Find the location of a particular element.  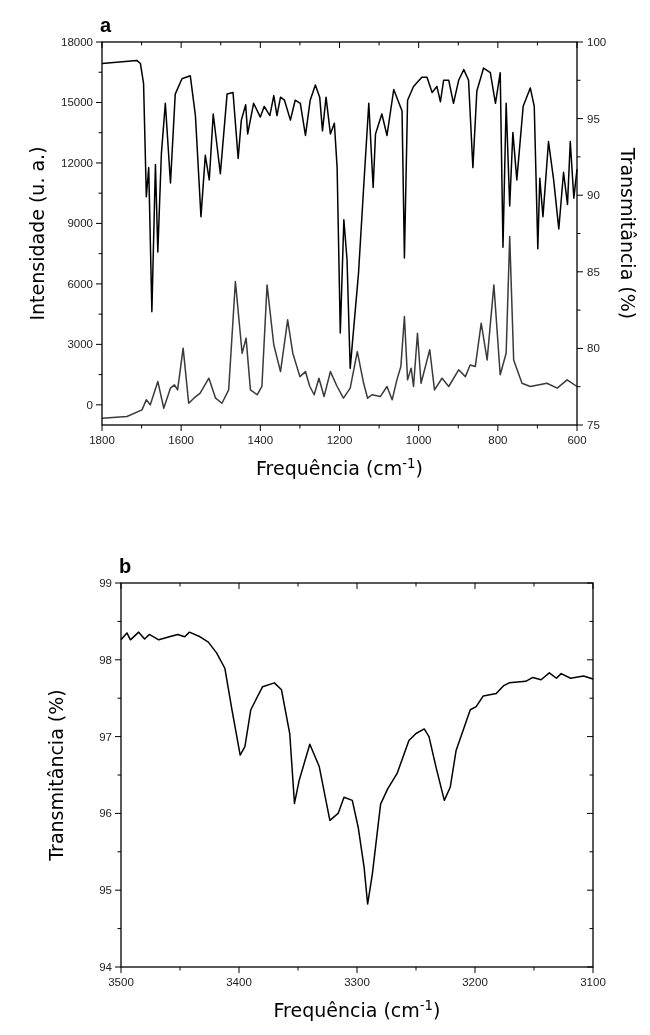

y-tick-label: 9000 is located at coordinates (80, 223).